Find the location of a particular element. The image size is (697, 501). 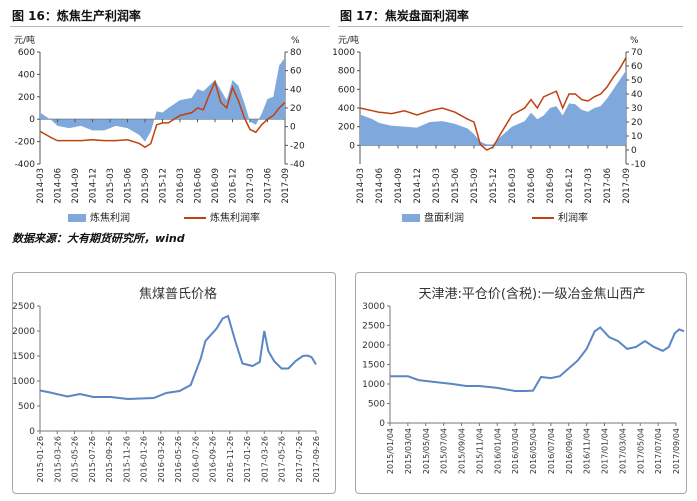

tianjin-y-tick-label: 500 is located at coordinates (376, 405).